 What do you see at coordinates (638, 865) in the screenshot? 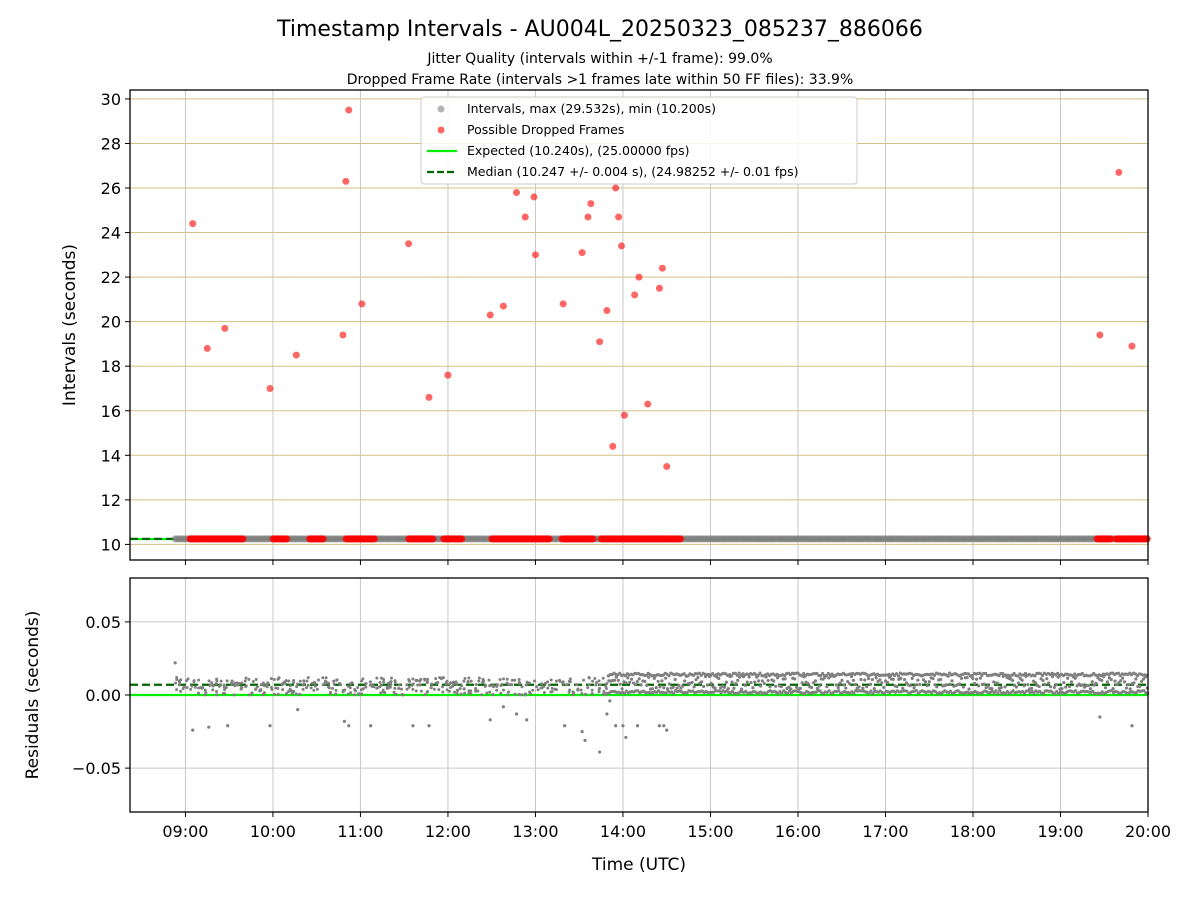
I see `x-axis-label: Time (UTC)` at bounding box center [638, 865].